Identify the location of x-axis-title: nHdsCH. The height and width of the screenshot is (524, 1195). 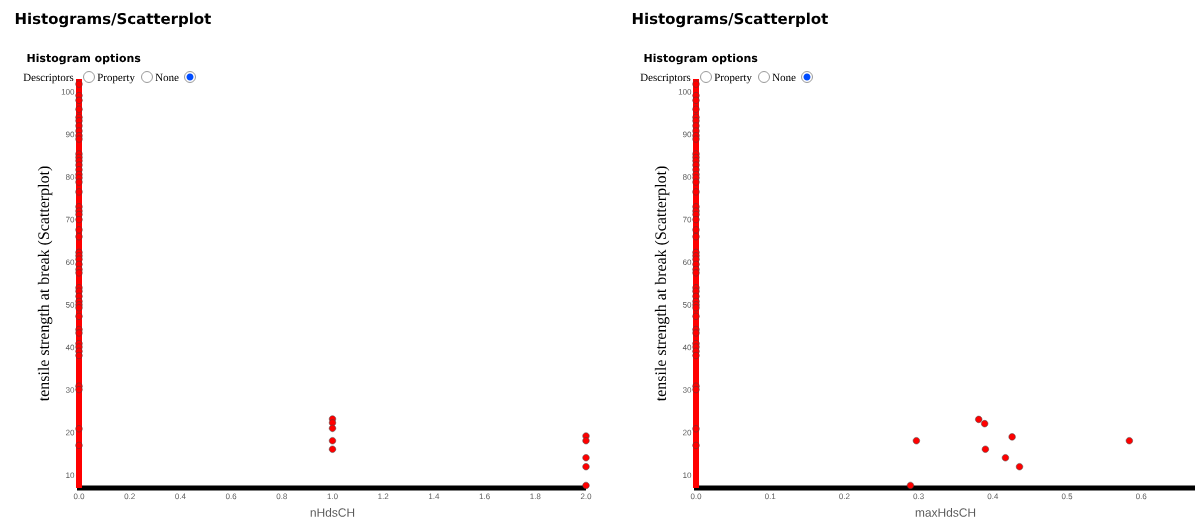
(332, 512).